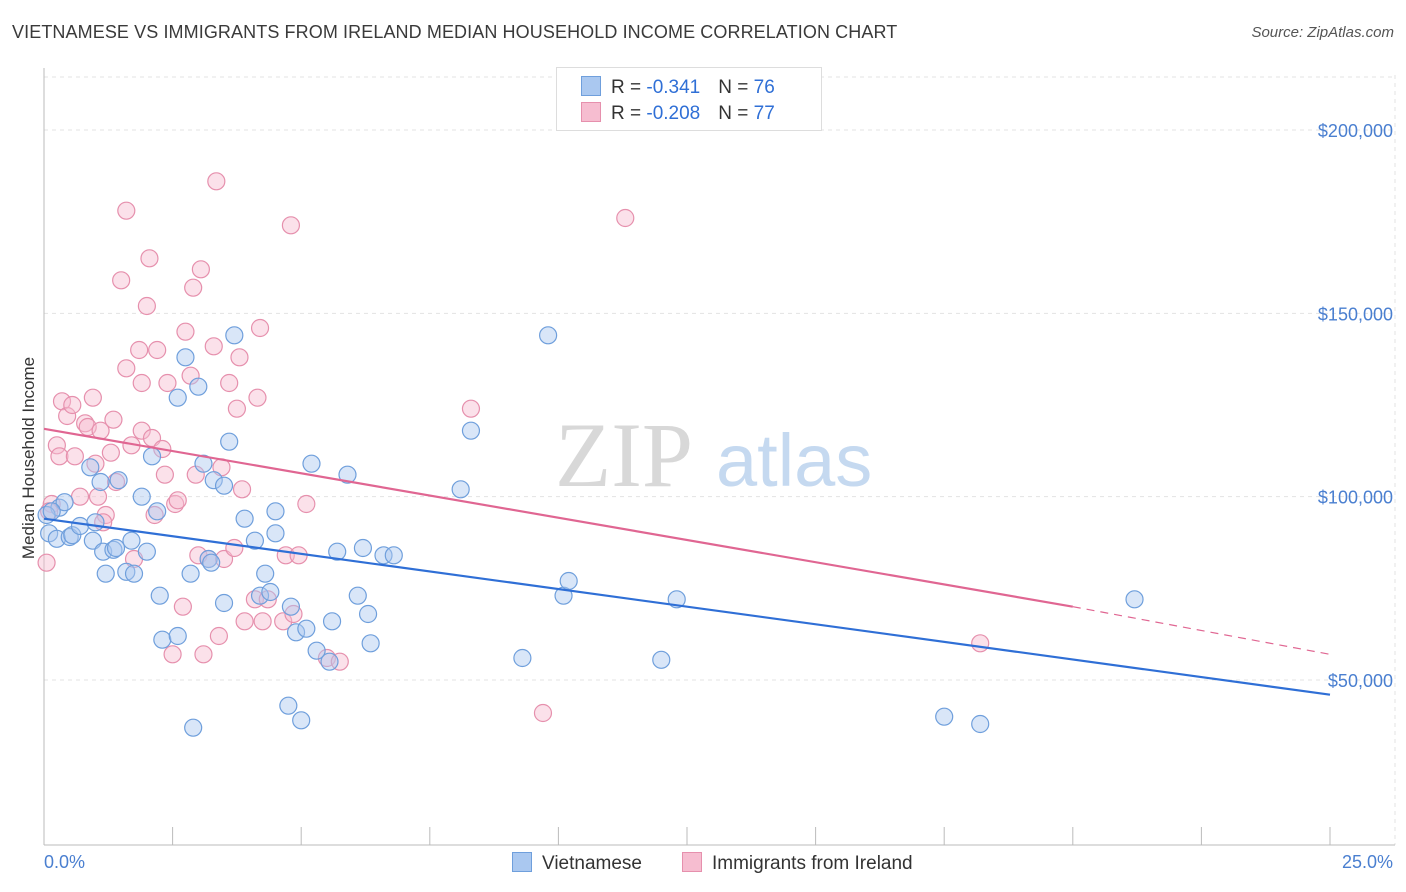  What do you see at coordinates (558, 517) in the screenshot?
I see `ireland-trend-line` at bounding box center [558, 517].